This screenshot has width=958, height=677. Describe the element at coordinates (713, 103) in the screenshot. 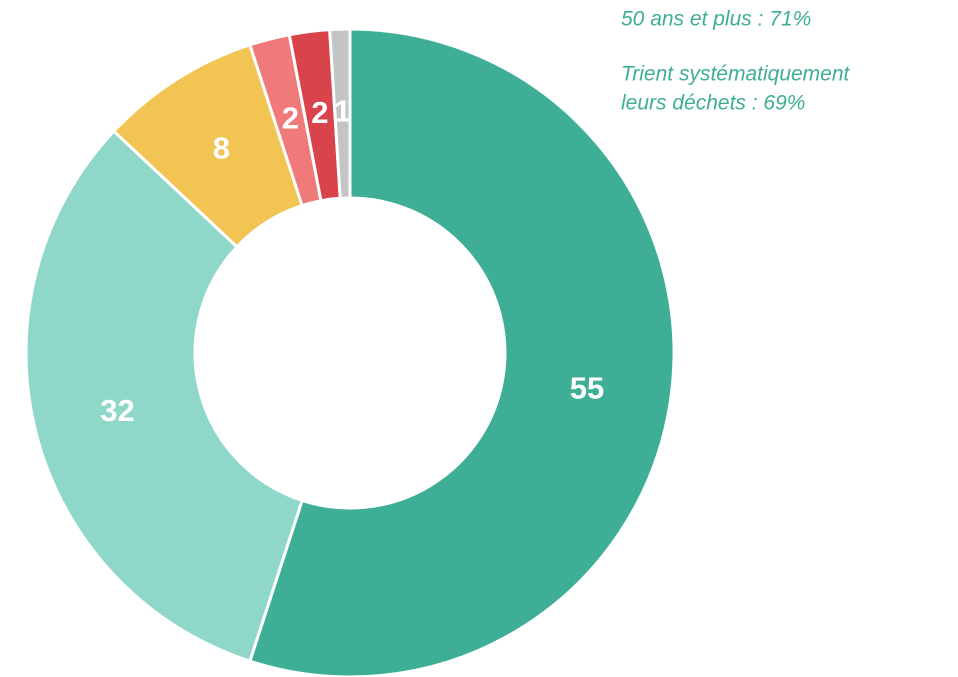

I see `annotation: leurs déchets : 69%` at that location.